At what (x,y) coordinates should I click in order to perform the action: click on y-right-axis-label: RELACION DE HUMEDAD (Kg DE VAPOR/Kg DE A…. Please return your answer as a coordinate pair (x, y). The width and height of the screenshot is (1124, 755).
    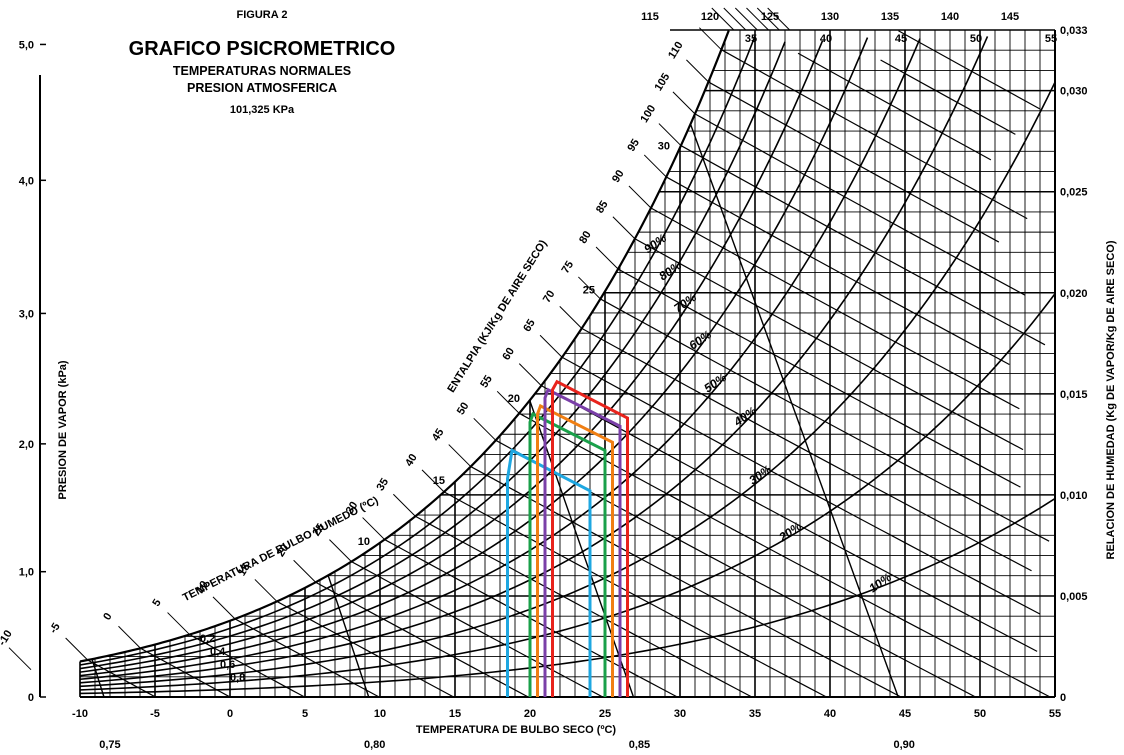
    Looking at the image, I should click on (1111, 399).